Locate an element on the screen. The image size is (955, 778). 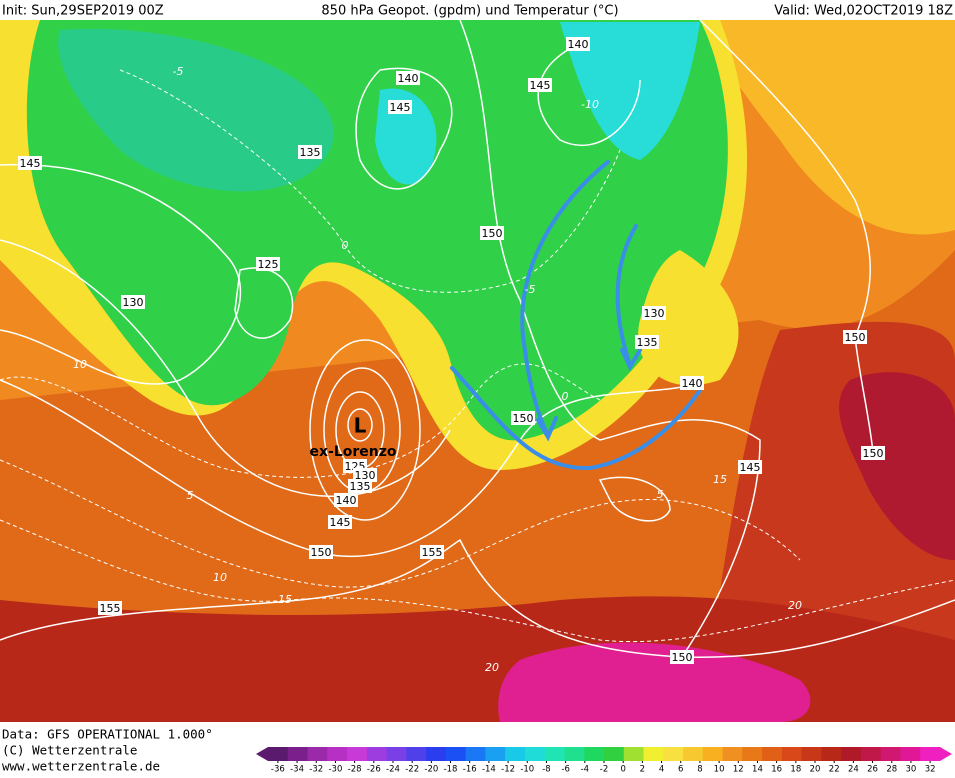
yellow-field is located at coordinates (827, 127).